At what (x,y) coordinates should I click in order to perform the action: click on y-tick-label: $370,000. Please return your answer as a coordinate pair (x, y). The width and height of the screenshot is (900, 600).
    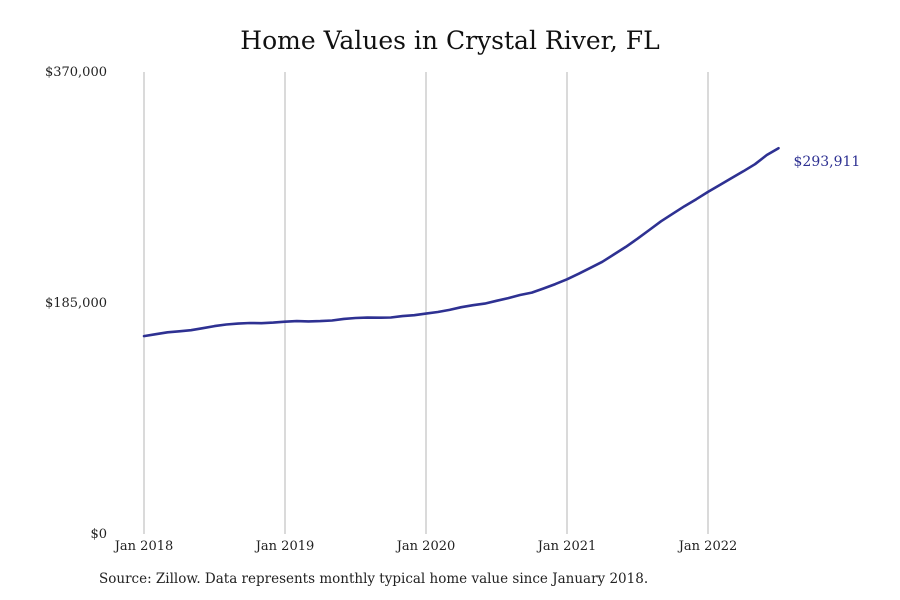
    Looking at the image, I should click on (76, 72).